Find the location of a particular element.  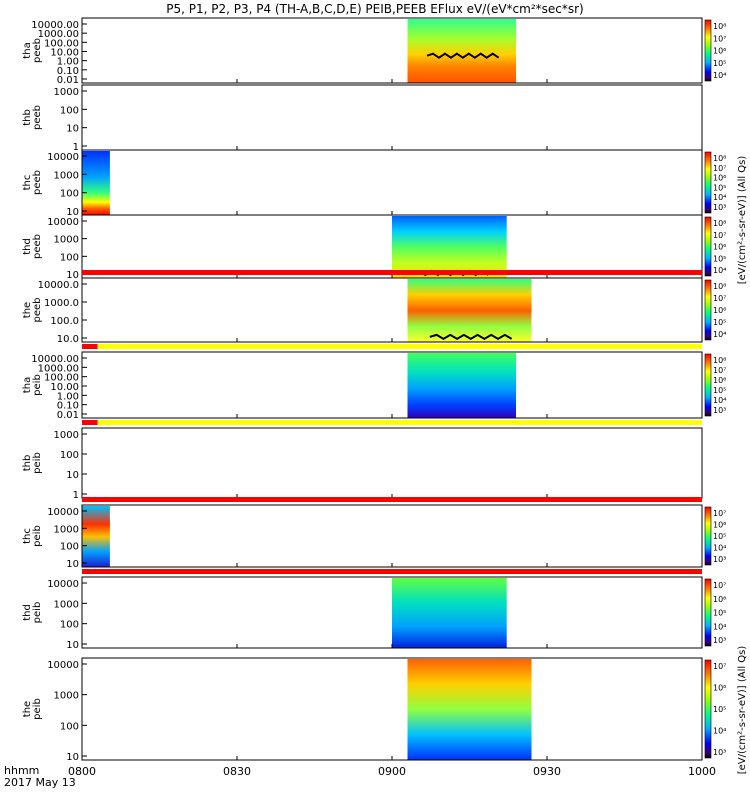

spectrogram-panel-thb-peeb: 1000 100 10 1 thb peeb is located at coordinates (362, 118).